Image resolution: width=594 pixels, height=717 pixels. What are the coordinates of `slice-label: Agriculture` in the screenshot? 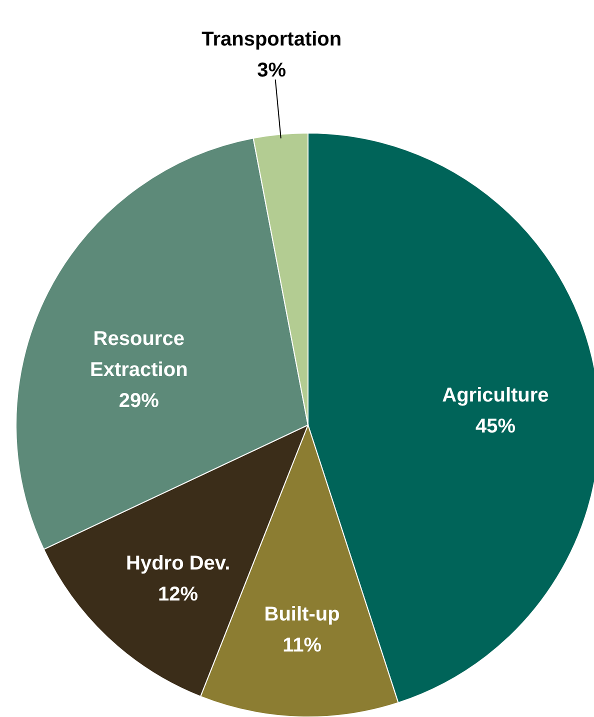 It's located at (495, 395).